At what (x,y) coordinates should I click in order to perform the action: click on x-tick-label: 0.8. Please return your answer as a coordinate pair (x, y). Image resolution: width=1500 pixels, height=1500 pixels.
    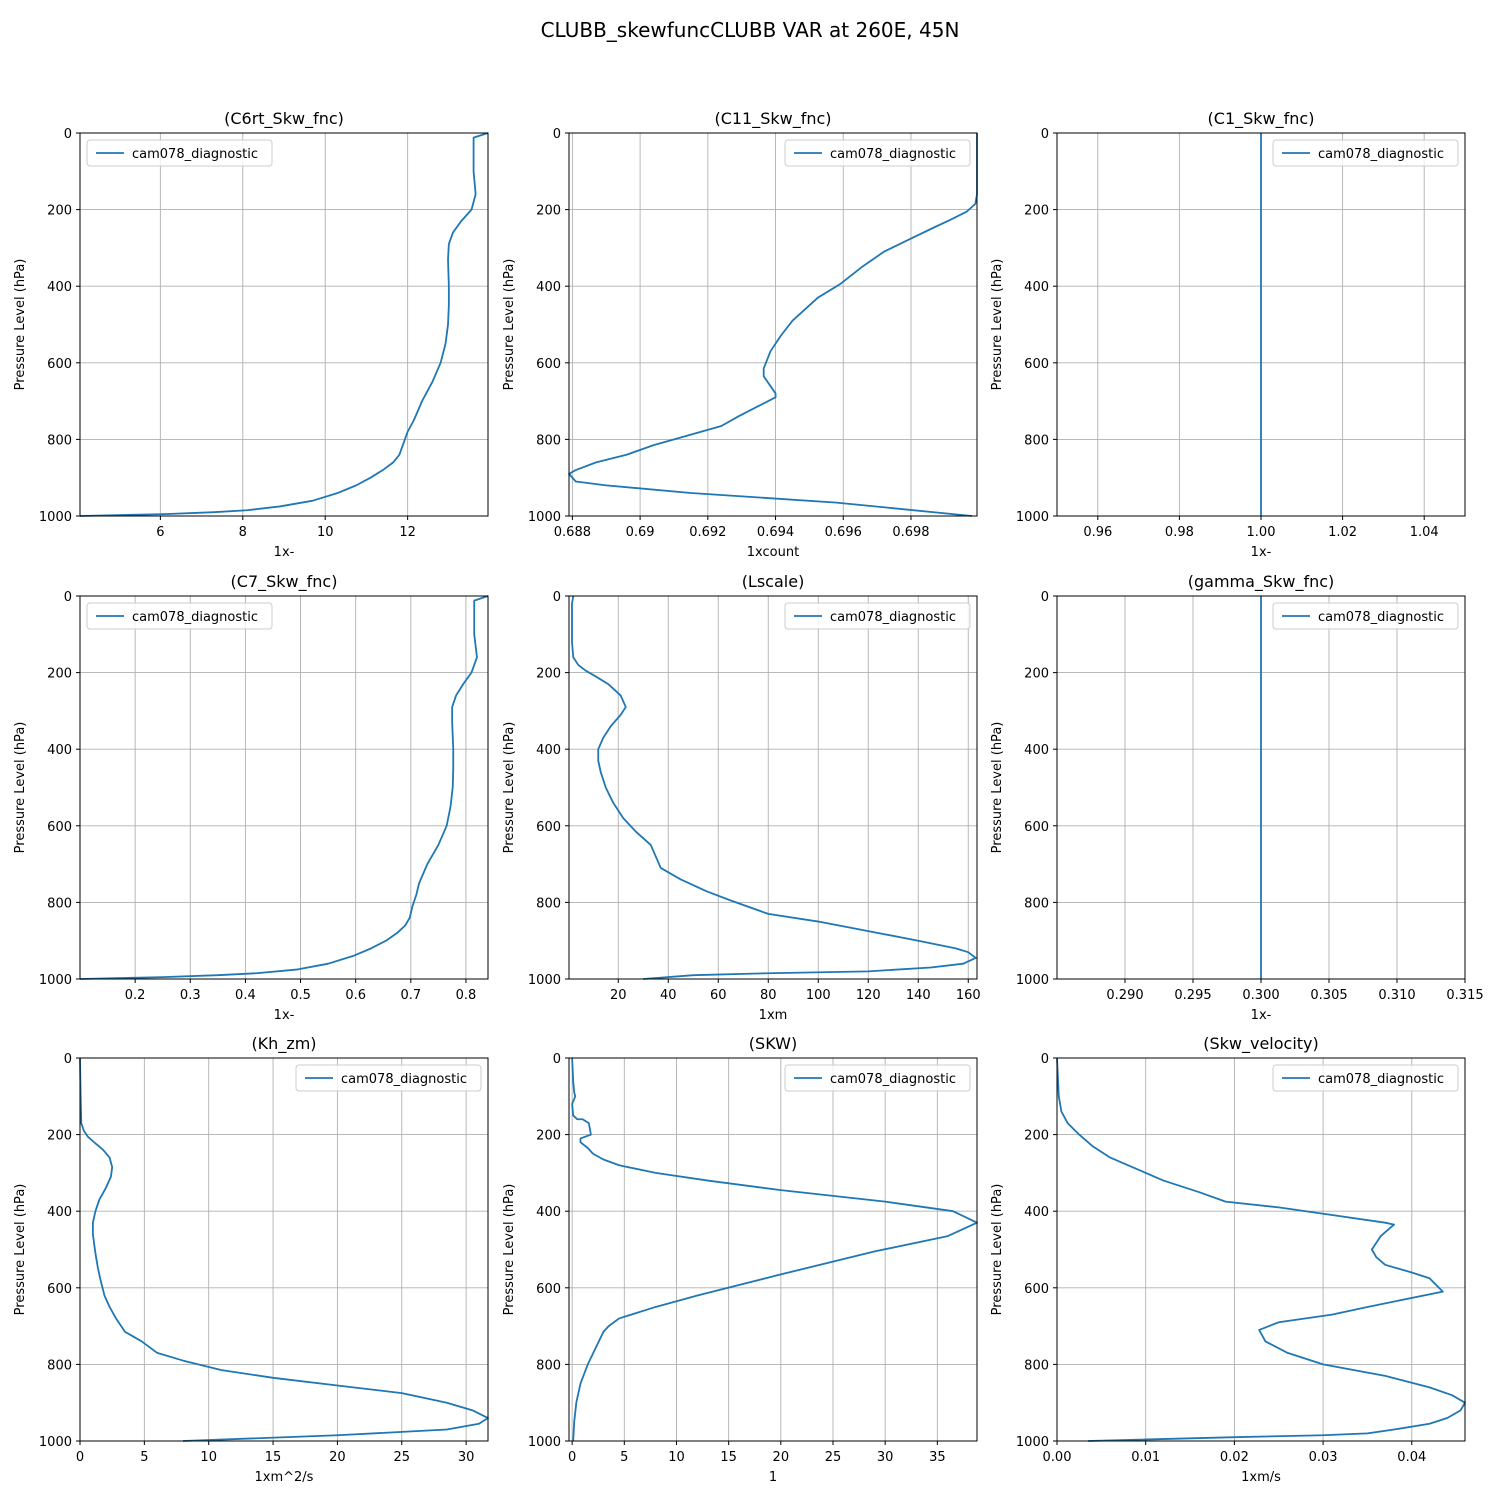
    Looking at the image, I should click on (466, 995).